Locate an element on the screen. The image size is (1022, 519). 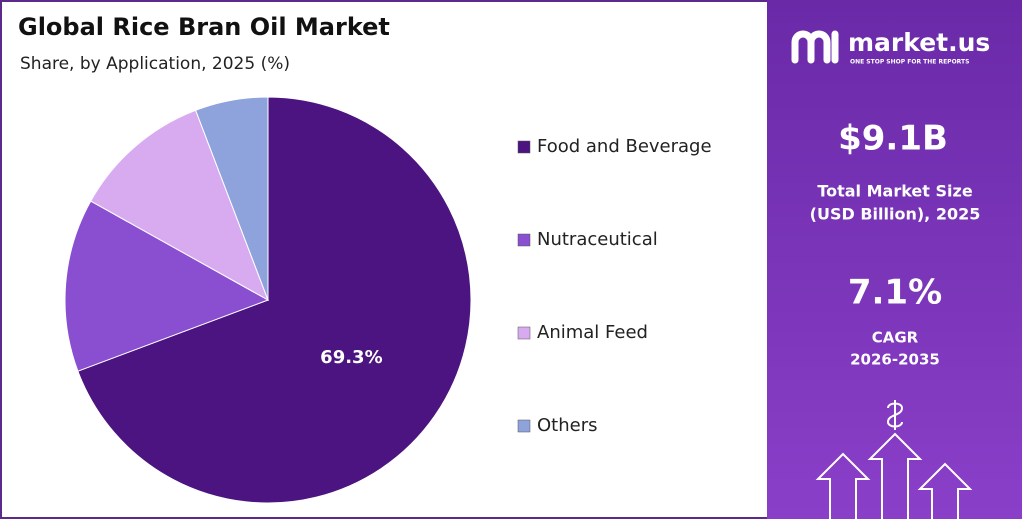
market-size-label: Total Market Size is located at coordinates (894, 191).